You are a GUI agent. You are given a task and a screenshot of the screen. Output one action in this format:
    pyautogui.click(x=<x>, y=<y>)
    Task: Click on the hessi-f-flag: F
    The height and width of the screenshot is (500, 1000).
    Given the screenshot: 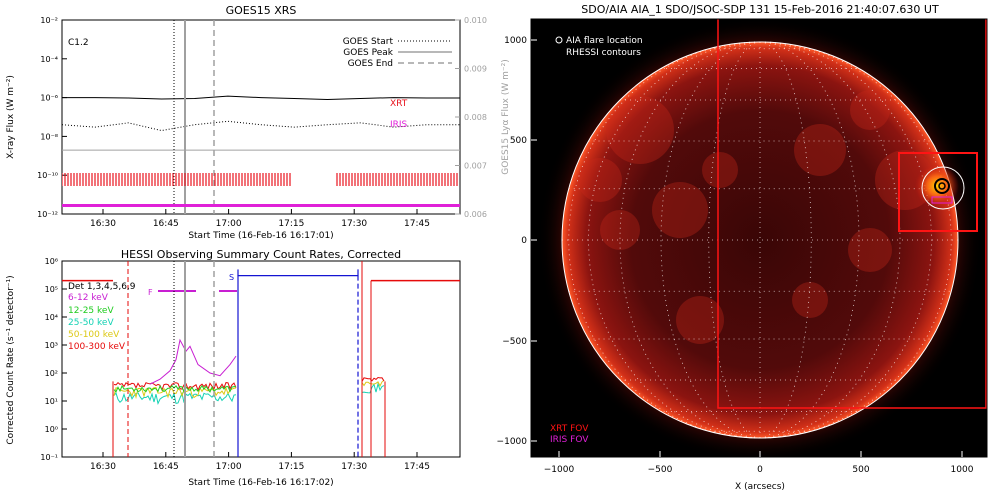 What is the action you would take?
    pyautogui.click(x=150, y=292)
    